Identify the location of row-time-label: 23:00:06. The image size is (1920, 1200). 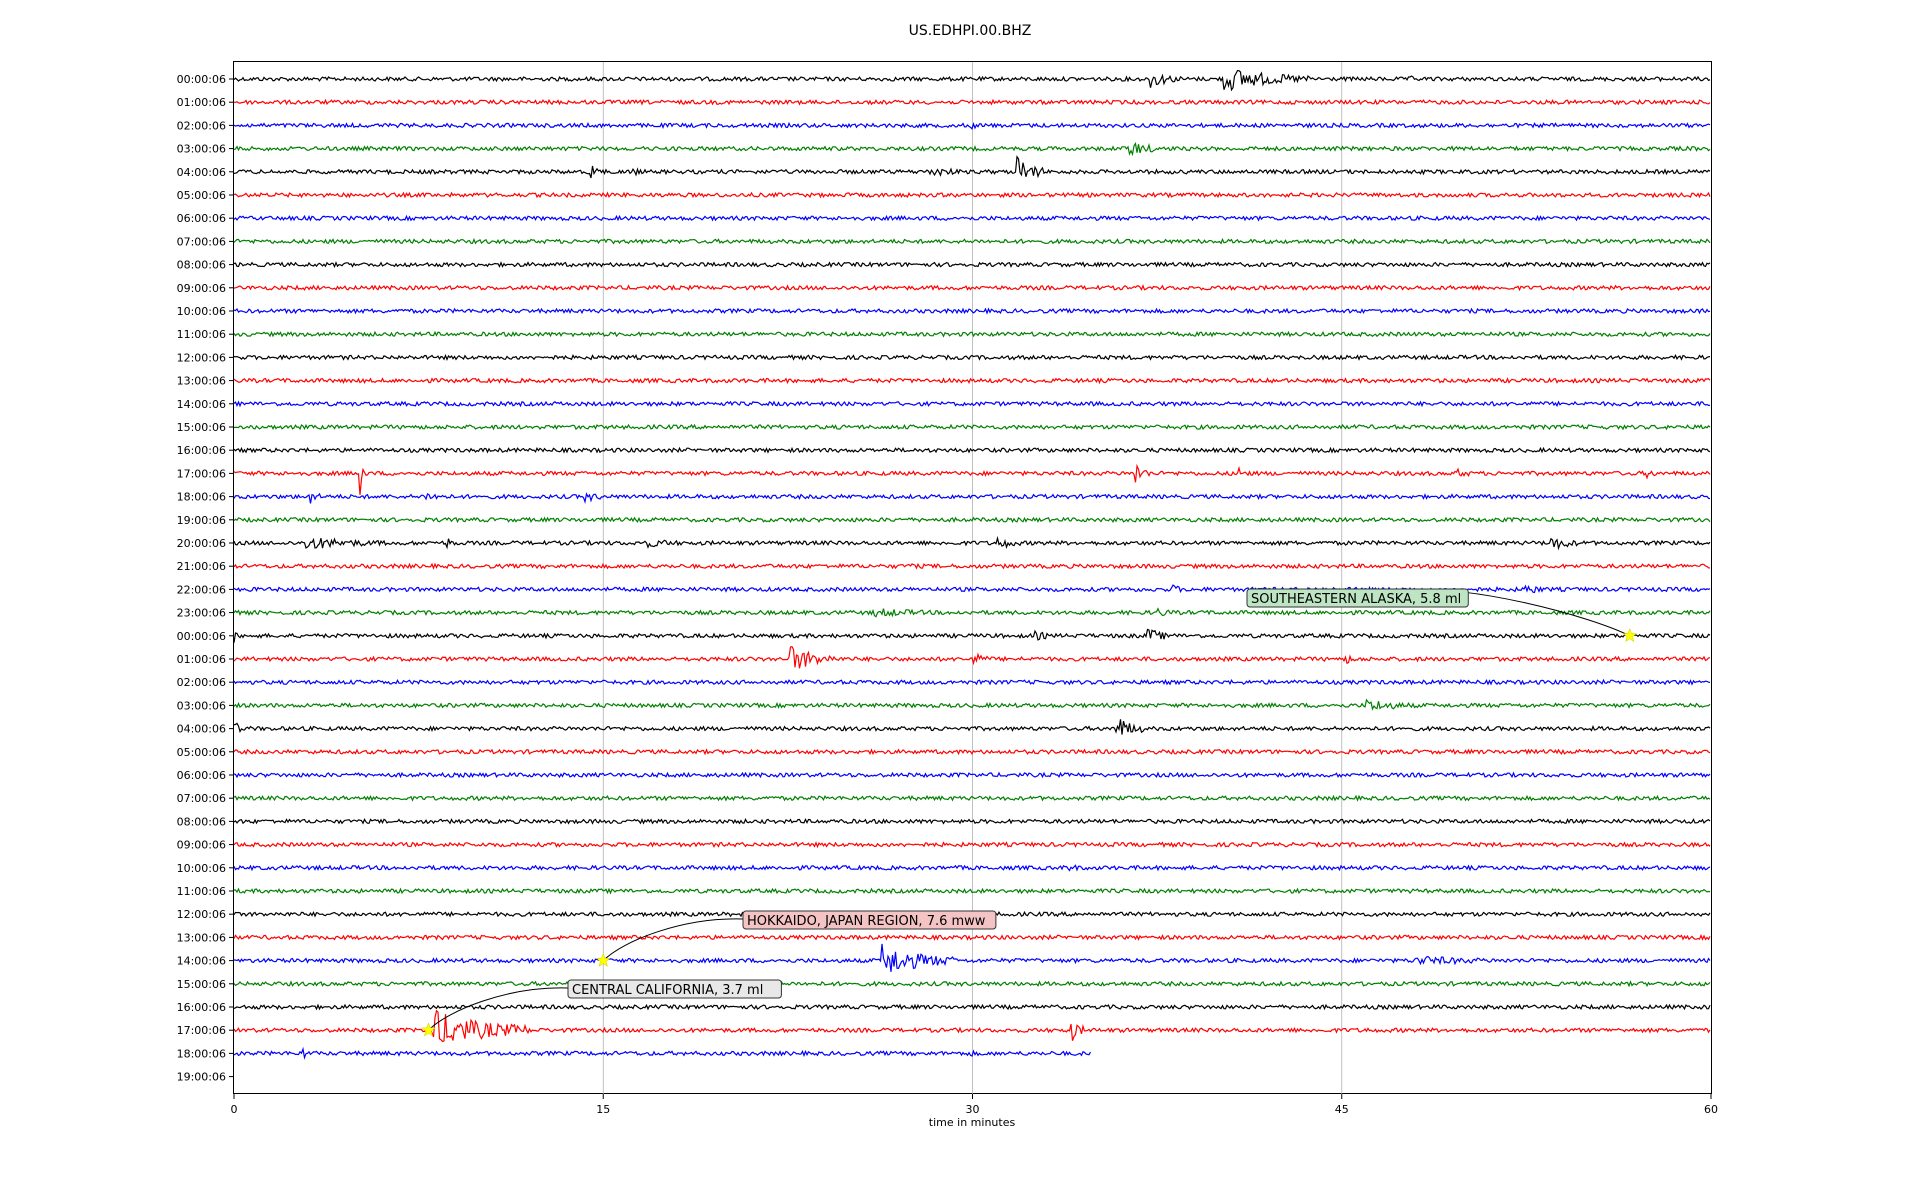
(201, 613).